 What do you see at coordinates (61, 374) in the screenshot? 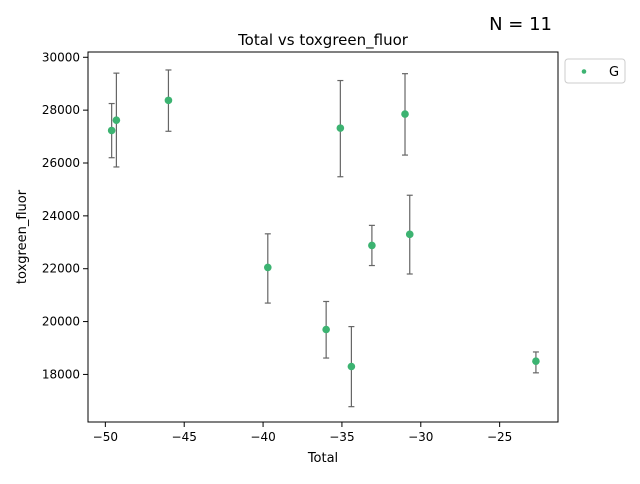
I see `y-tick-label: 18000` at bounding box center [61, 374].